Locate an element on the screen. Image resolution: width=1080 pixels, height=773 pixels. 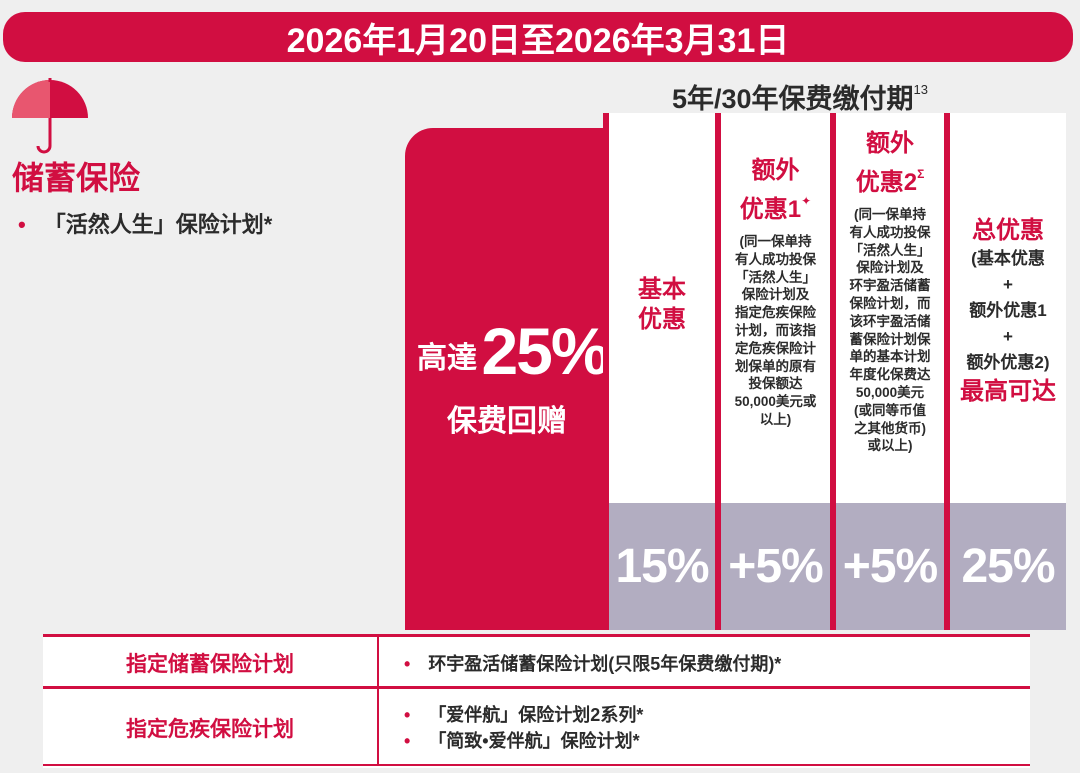
savings-plan-label: 指定储蓄保险计划 is located at coordinates (210, 664).